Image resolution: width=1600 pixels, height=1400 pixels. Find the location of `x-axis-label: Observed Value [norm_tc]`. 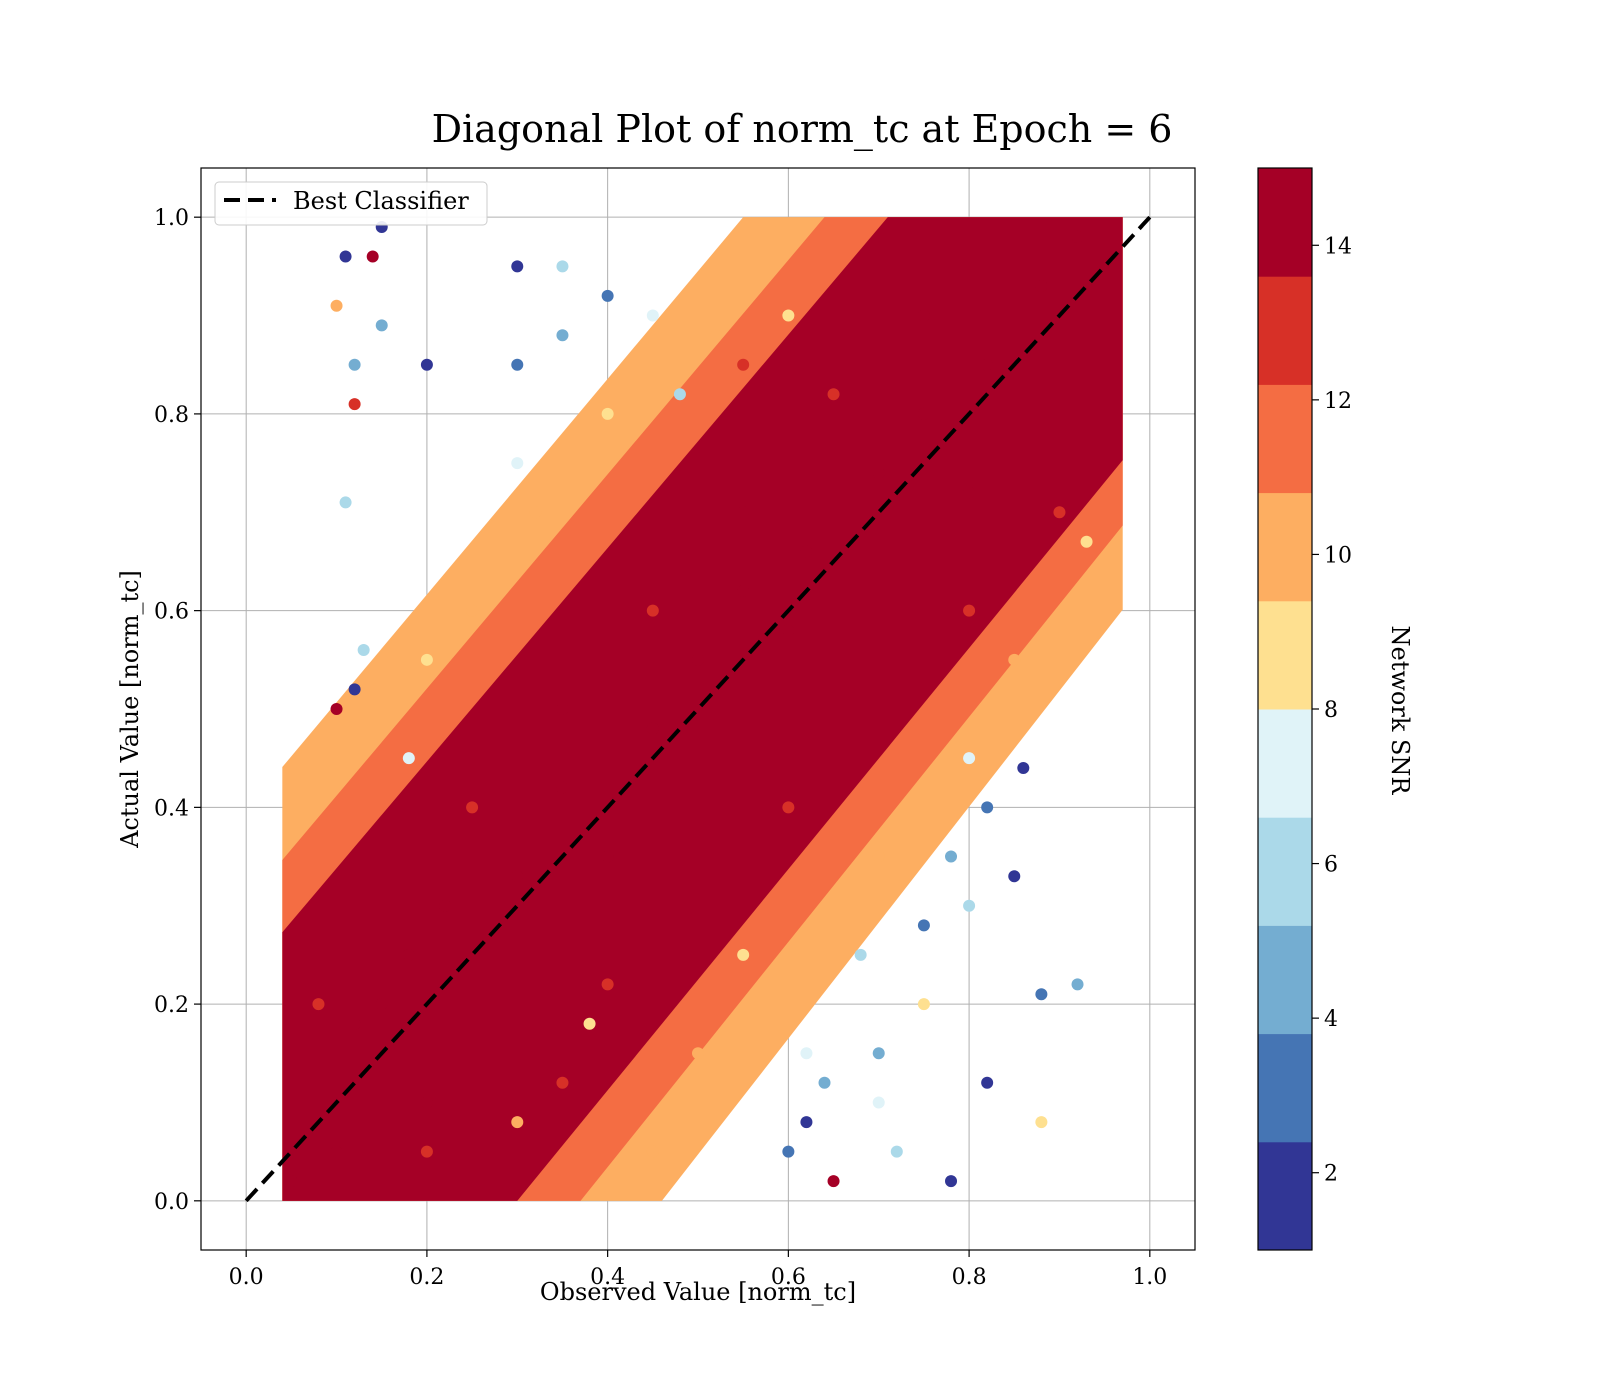

x-axis-label: Observed Value [norm_tc] is located at coordinates (698, 1292).